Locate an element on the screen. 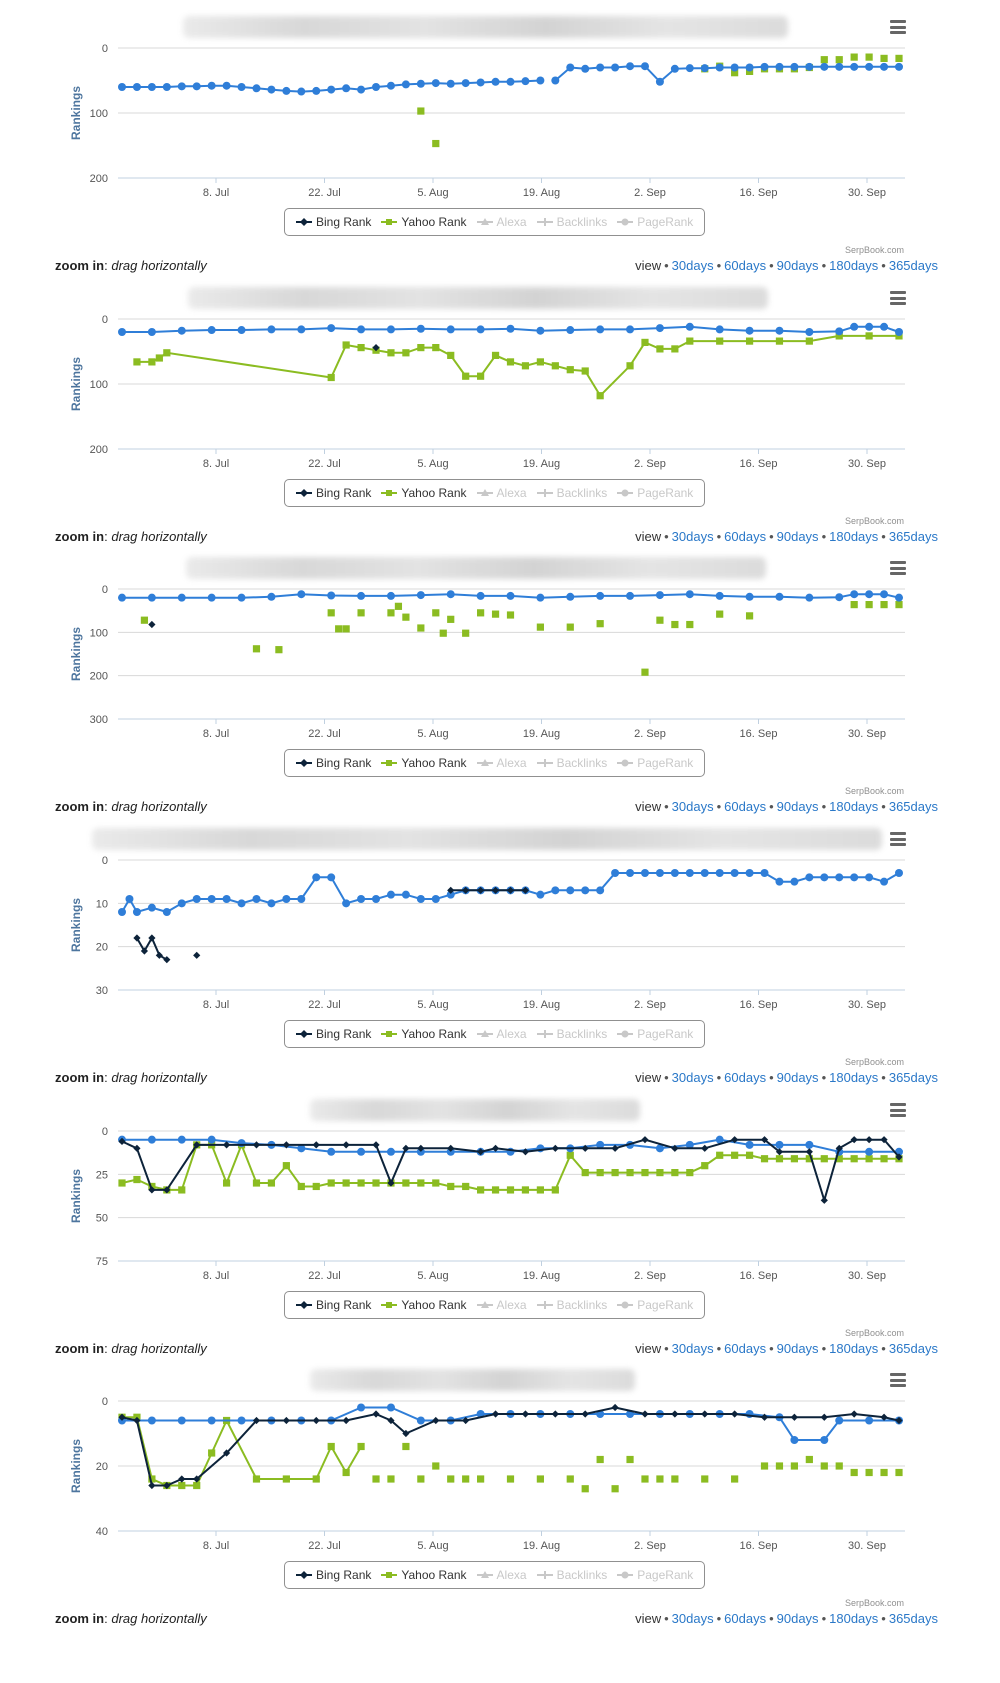 Image resolution: width=1000 pixels, height=1683 pixels. view-link-180days: 180days is located at coordinates (854, 1618).